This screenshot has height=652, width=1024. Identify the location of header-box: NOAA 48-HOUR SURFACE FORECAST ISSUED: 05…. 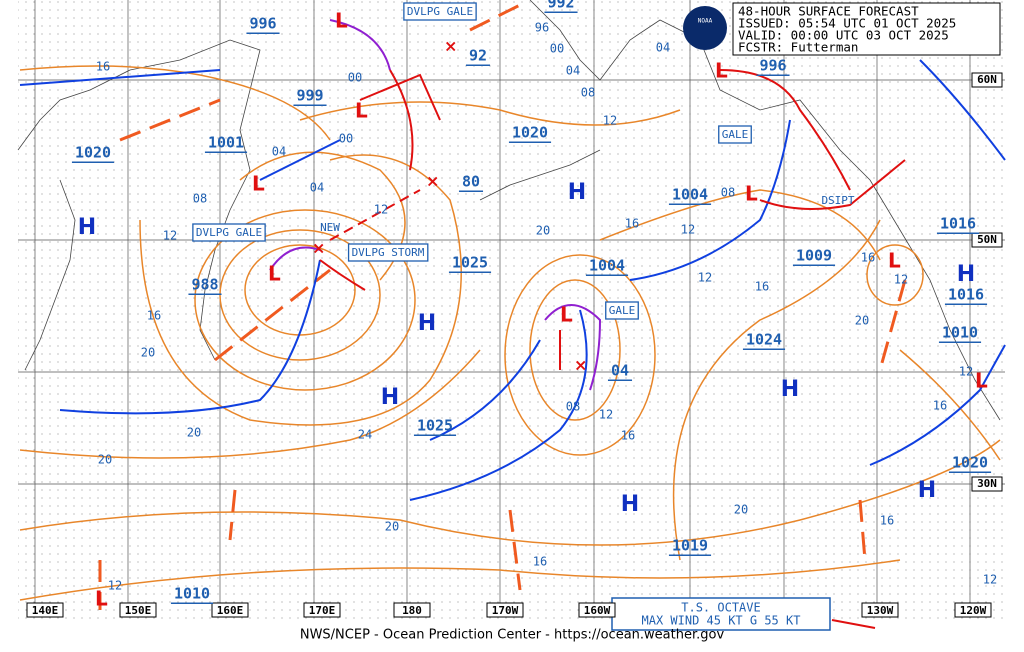
(842, 29).